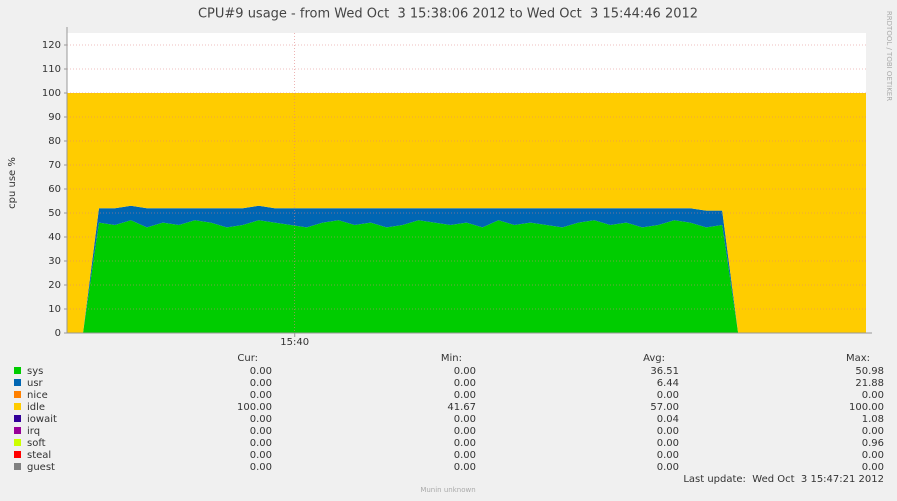 The height and width of the screenshot is (501, 897). I want to click on legend-label: sys, so click(35, 371).